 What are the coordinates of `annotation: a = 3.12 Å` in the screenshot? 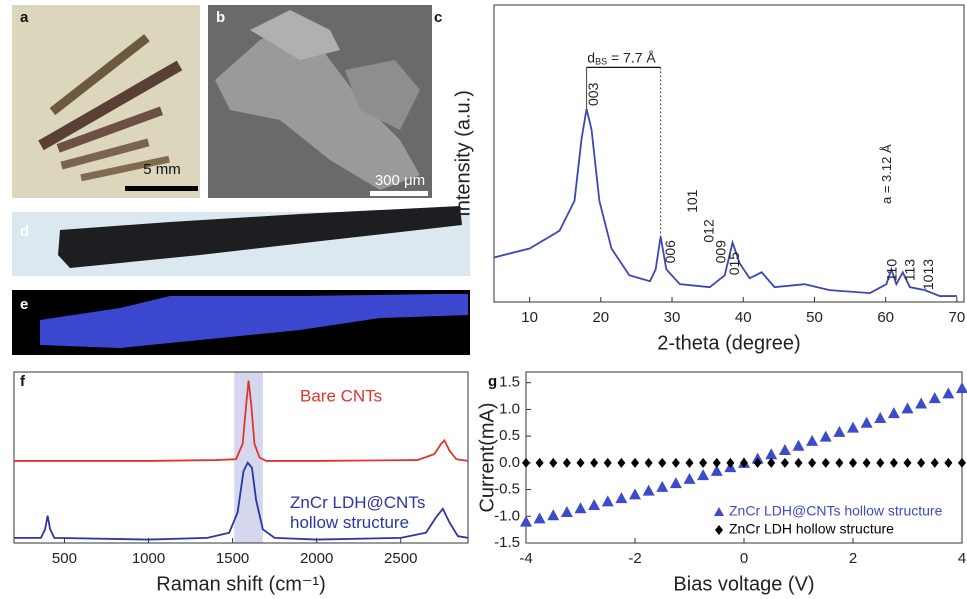 It's located at (886, 174).